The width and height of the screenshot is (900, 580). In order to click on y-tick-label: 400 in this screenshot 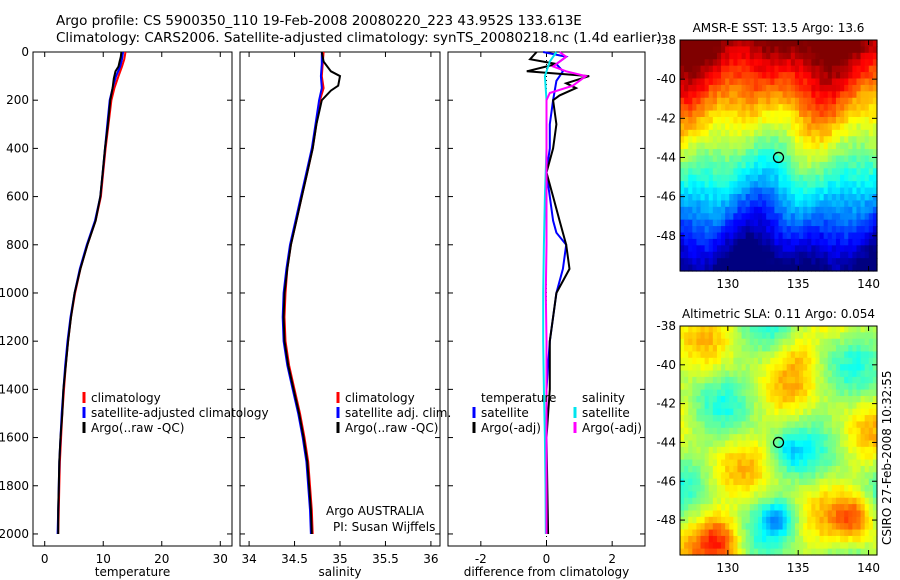, I will do `click(17, 148)`.